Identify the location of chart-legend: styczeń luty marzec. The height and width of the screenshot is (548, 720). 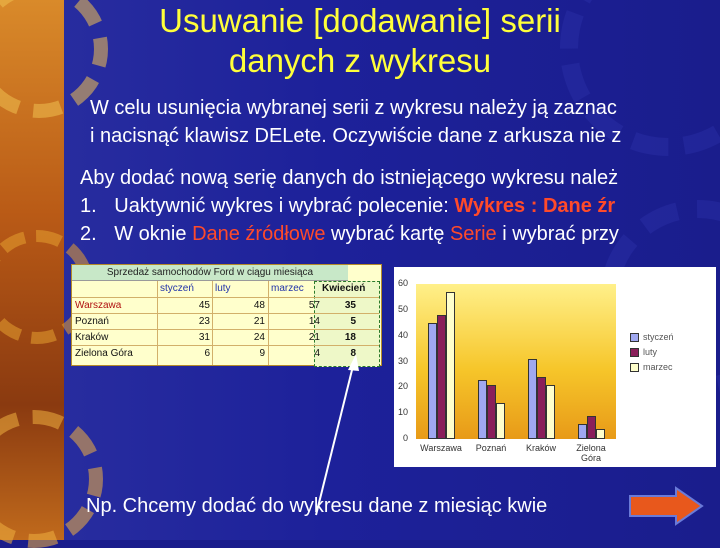
(670, 356).